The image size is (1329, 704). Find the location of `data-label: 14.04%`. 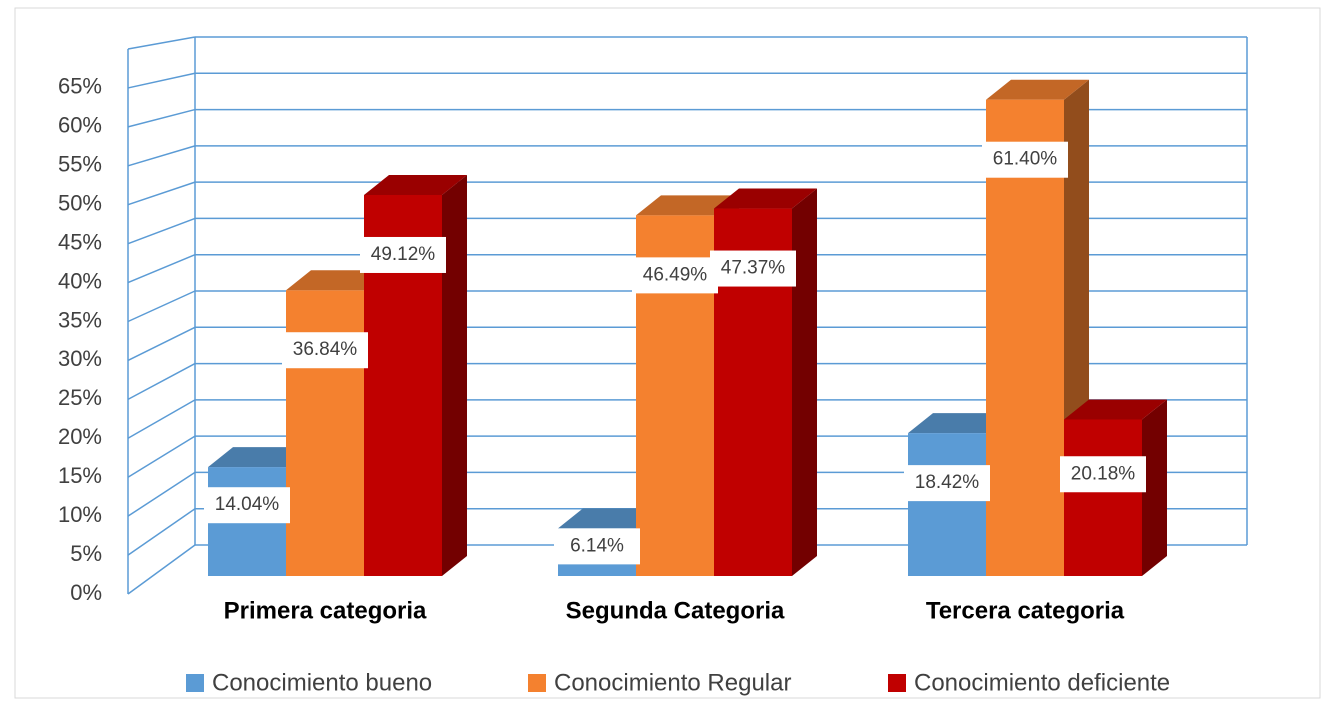

data-label: 14.04% is located at coordinates (247, 504).